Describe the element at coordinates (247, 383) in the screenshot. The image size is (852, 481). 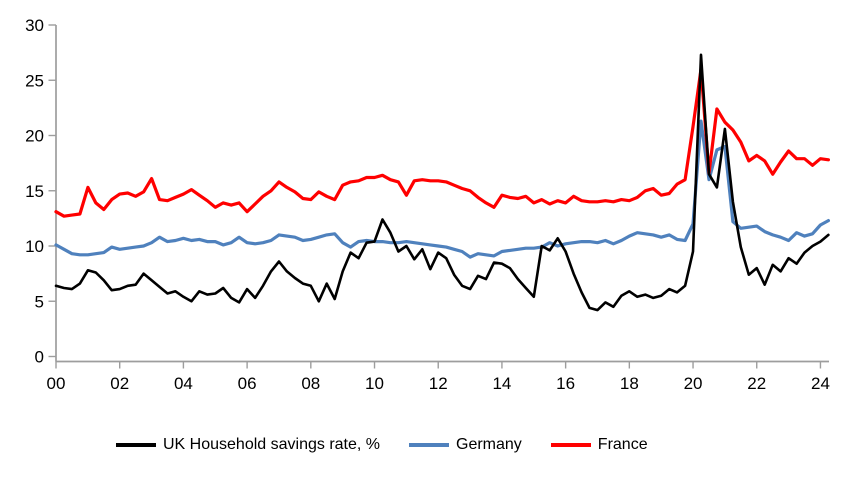
I see `x-tick-label: 06` at that location.